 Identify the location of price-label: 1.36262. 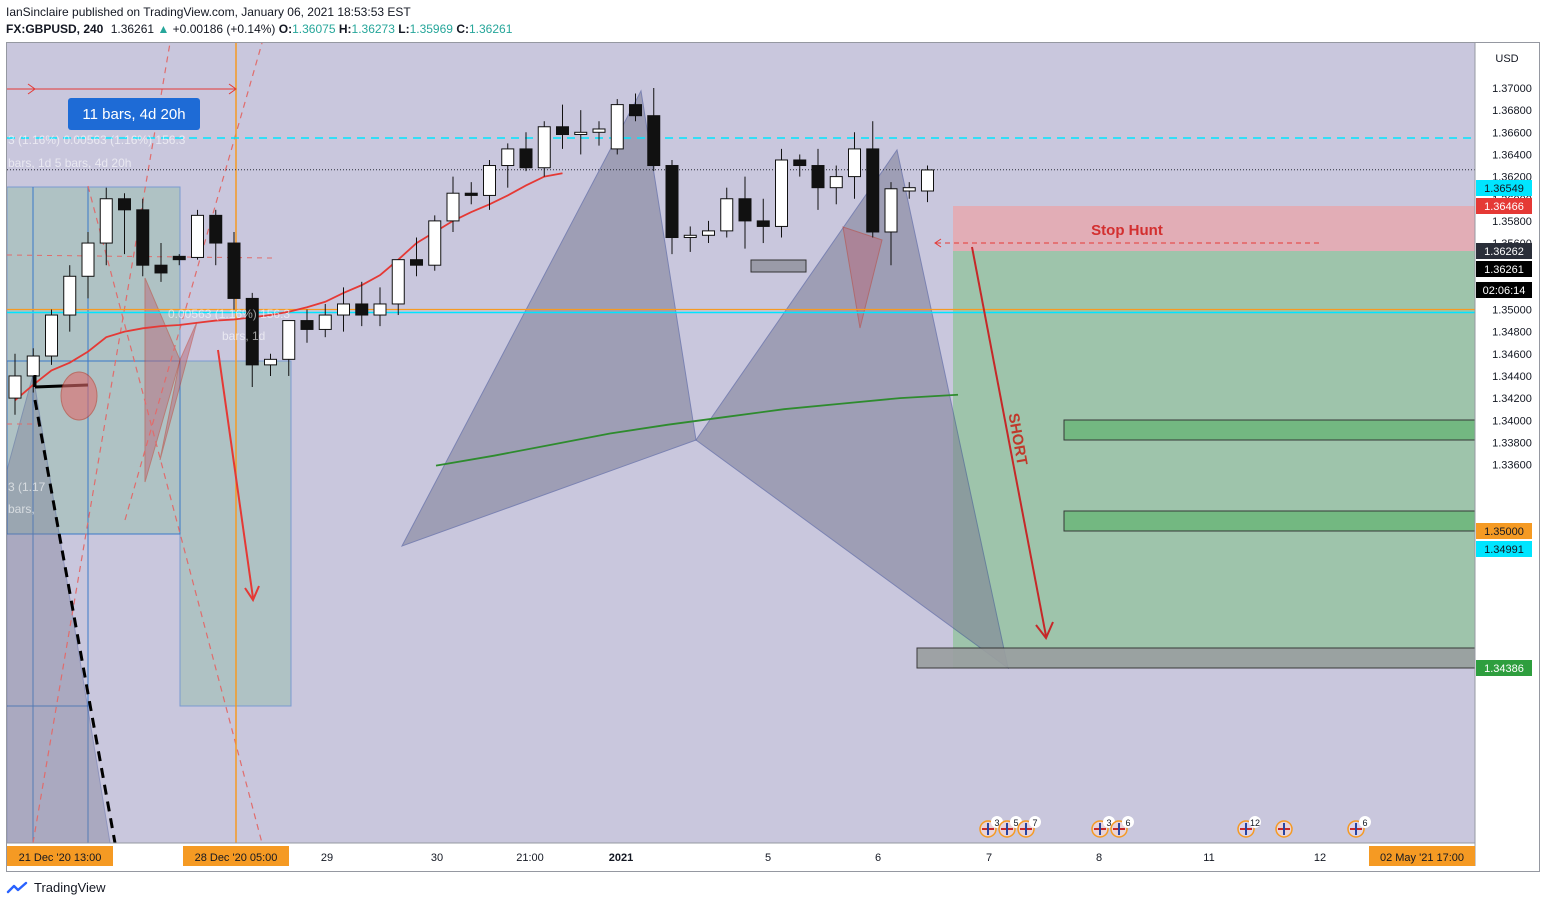
(1504, 251).